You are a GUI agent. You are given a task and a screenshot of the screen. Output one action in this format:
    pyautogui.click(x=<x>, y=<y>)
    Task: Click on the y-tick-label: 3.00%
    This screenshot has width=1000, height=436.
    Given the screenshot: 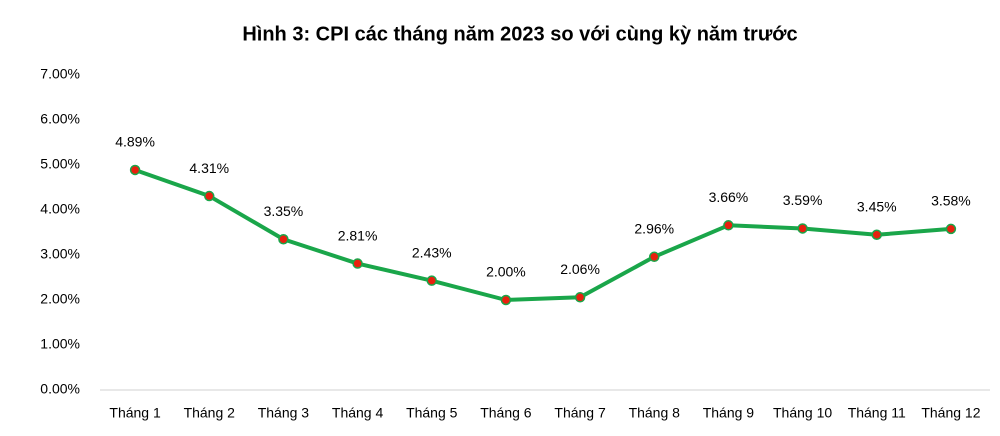 What is the action you would take?
    pyautogui.click(x=60, y=254)
    